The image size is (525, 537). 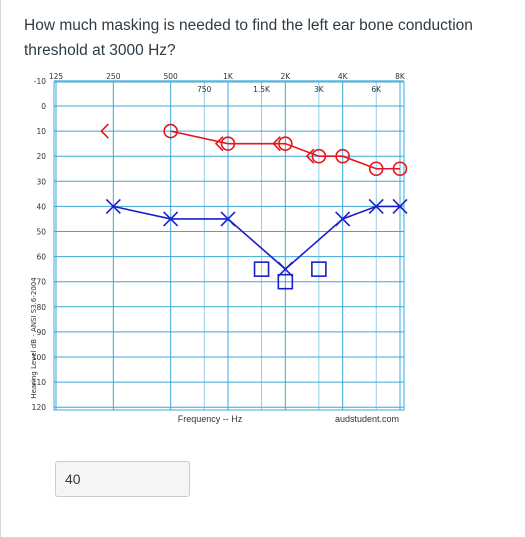 What do you see at coordinates (285, 76) in the screenshot?
I see `x-tick-label: 2K` at bounding box center [285, 76].